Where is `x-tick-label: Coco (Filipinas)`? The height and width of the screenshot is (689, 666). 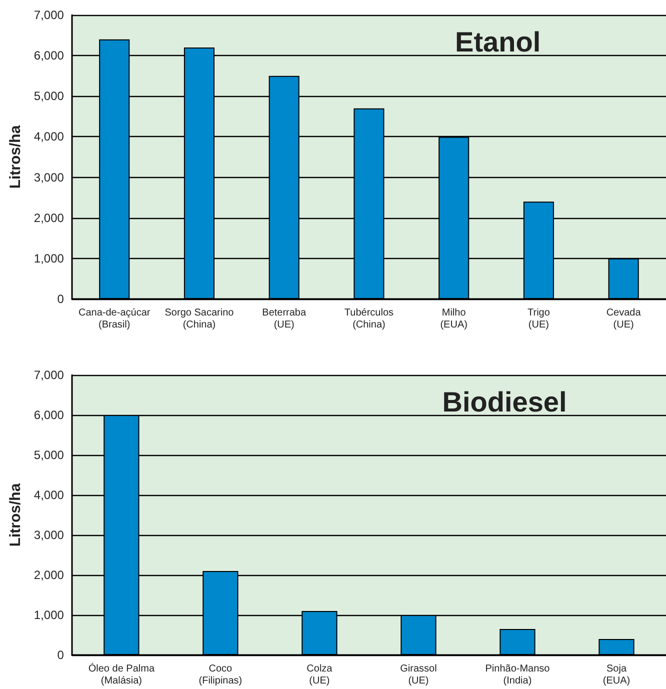
x-tick-label: Coco (Filipinas) is located at coordinates (220, 675).